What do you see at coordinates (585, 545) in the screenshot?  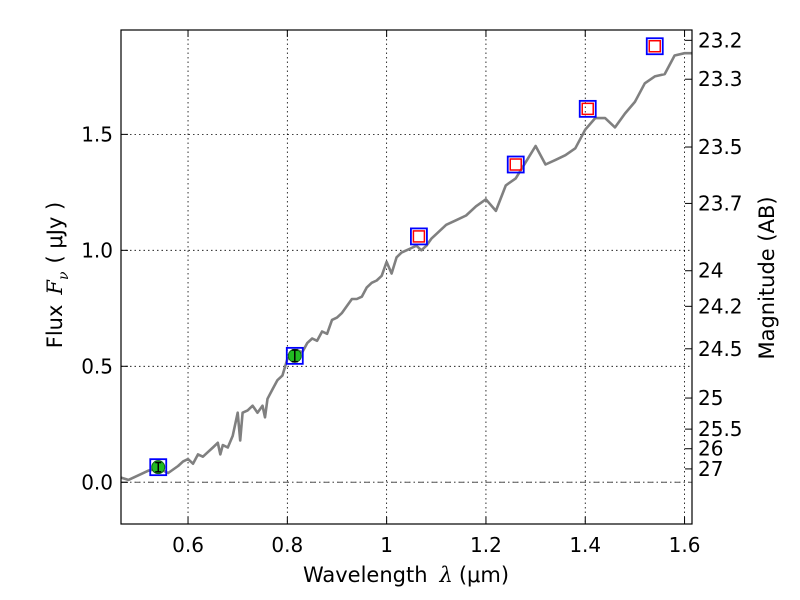 I see `x-tick-label: 1.4` at bounding box center [585, 545].